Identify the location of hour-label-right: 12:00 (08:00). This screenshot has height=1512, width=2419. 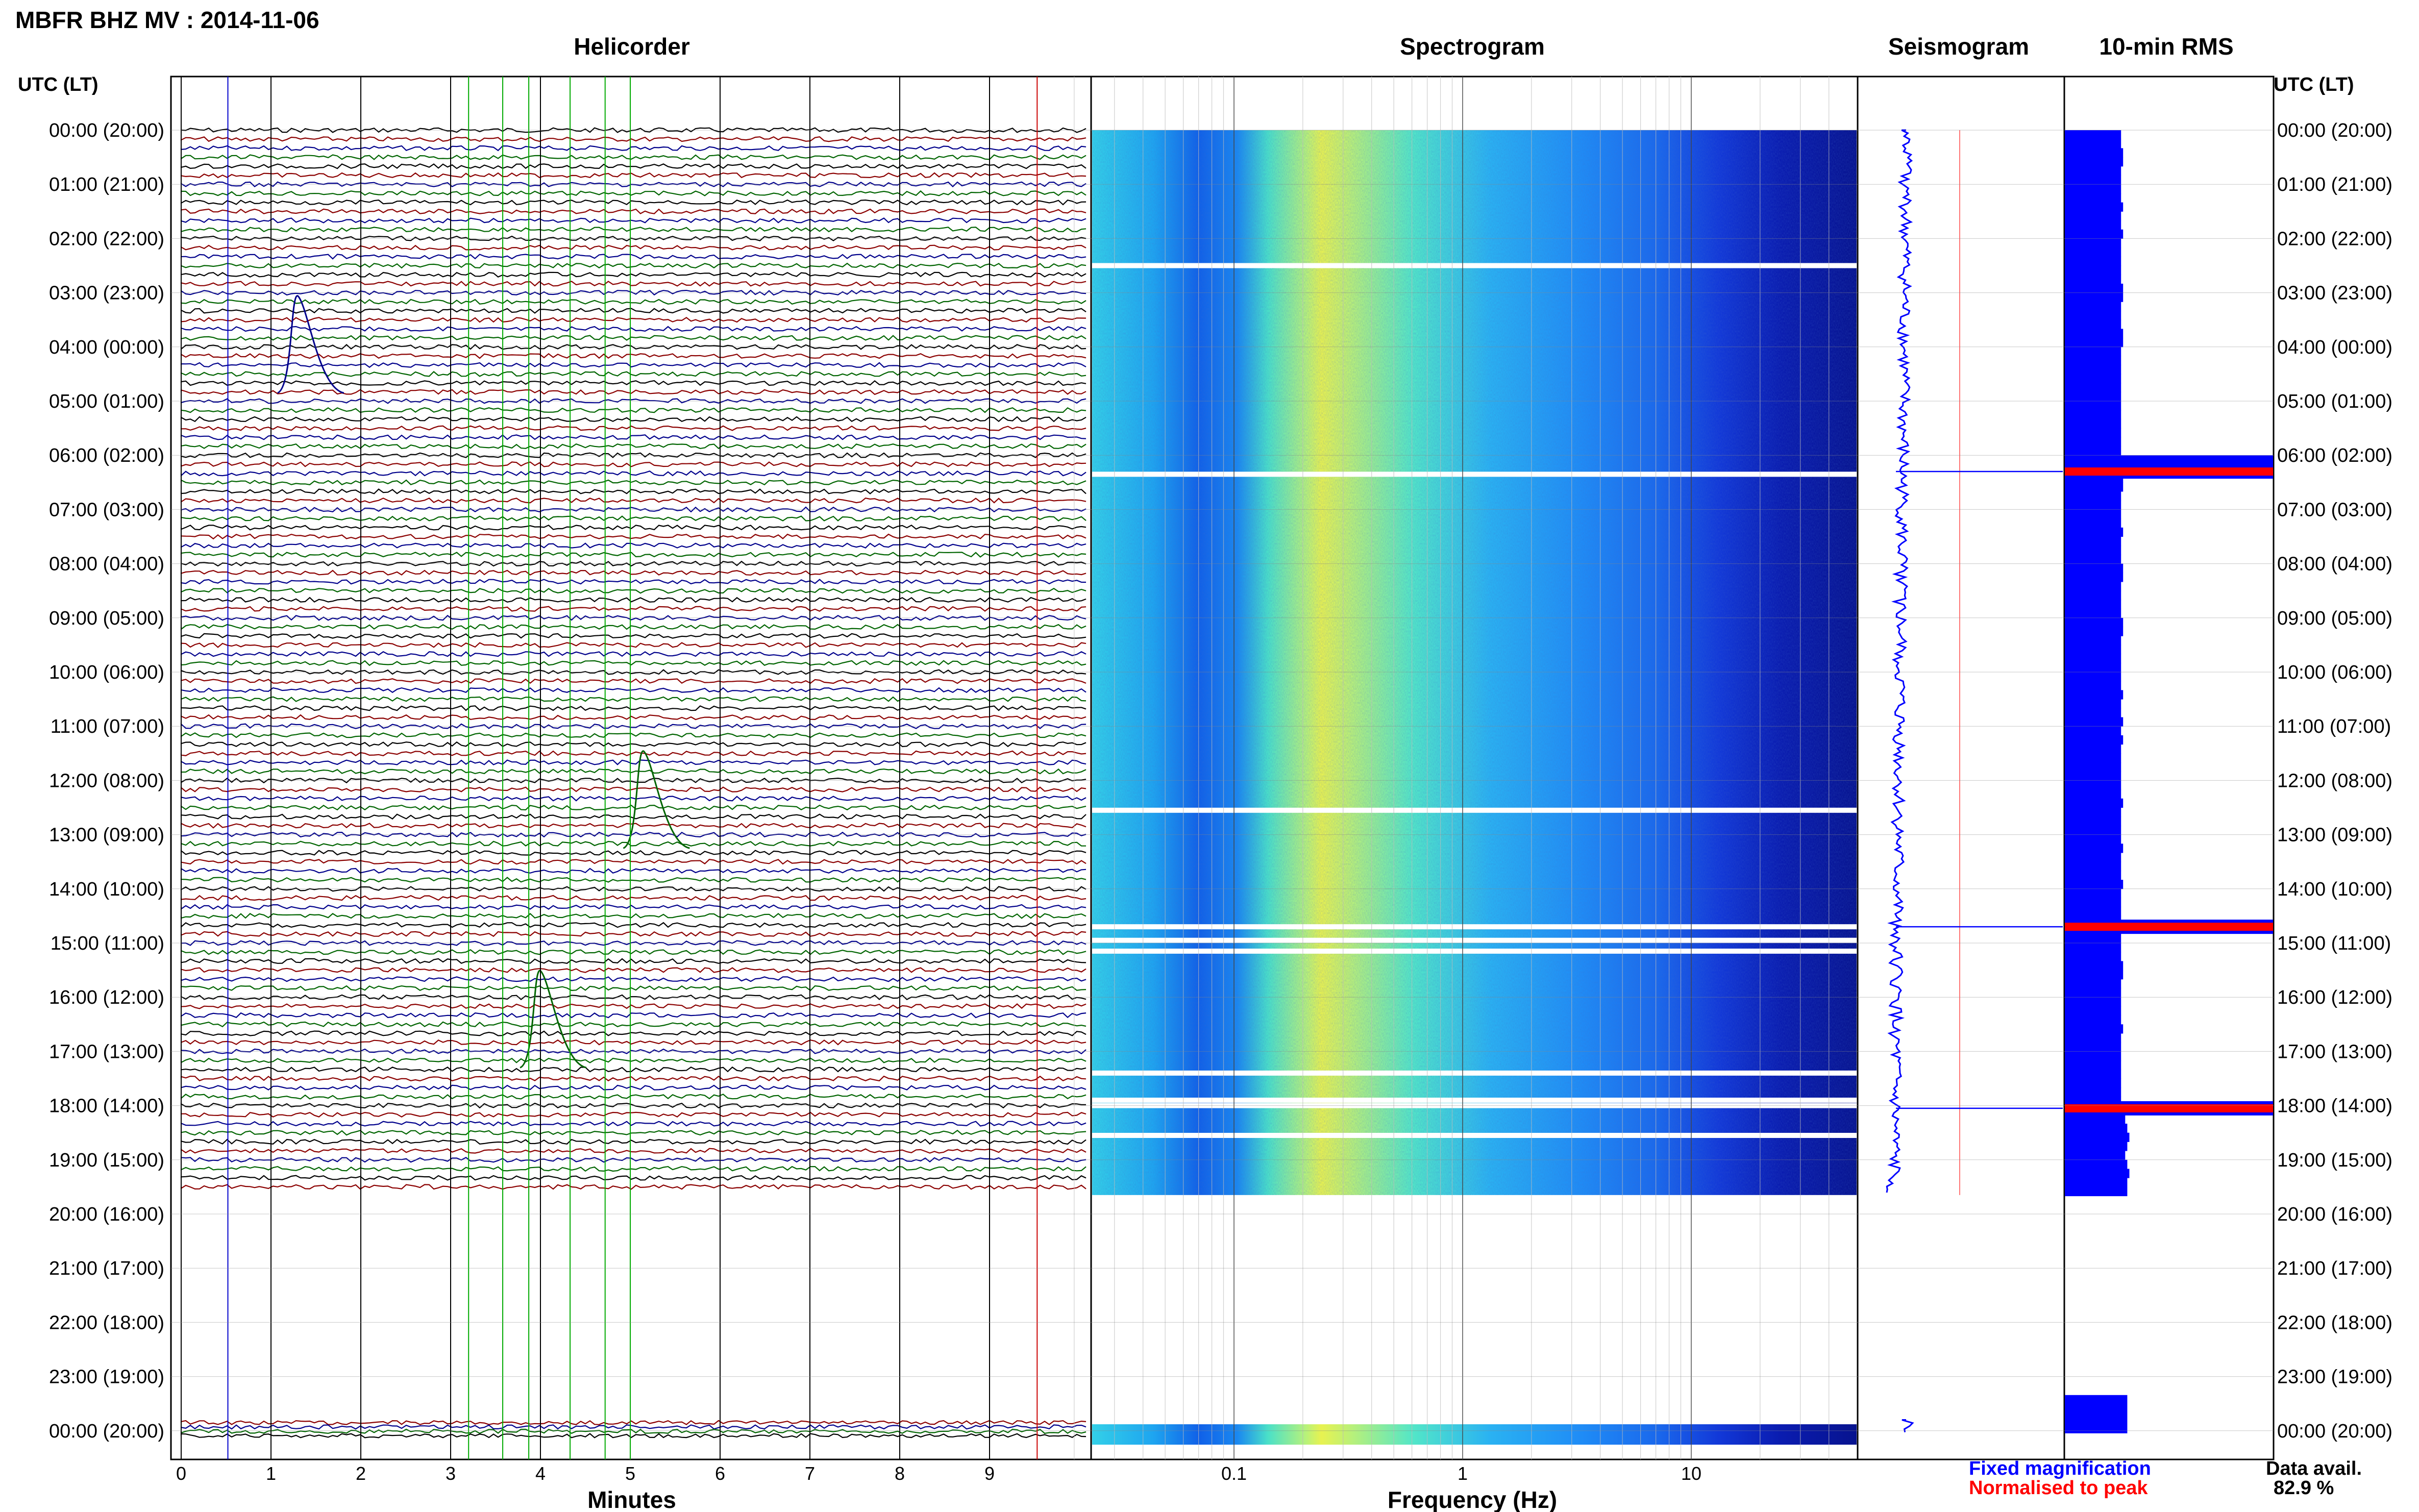
(2334, 780).